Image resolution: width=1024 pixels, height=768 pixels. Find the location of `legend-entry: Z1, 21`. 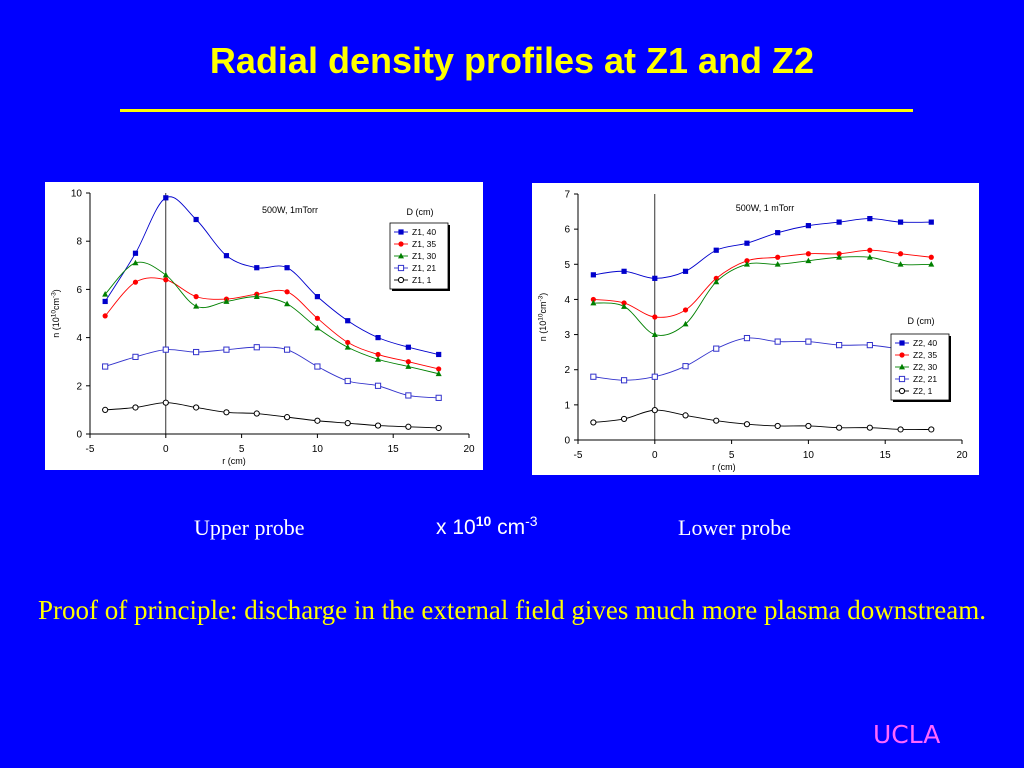

legend-entry: Z1, 21 is located at coordinates (424, 268).